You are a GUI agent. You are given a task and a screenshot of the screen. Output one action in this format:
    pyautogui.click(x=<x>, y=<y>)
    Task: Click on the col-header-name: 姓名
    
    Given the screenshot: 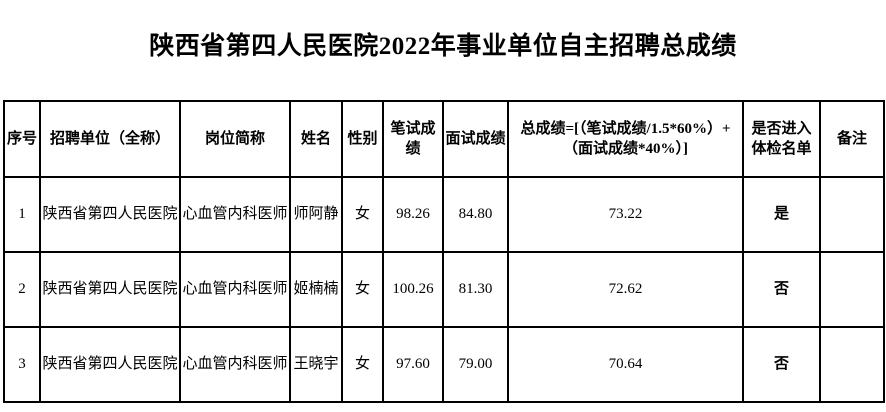 What is the action you would take?
    pyautogui.click(x=316, y=139)
    